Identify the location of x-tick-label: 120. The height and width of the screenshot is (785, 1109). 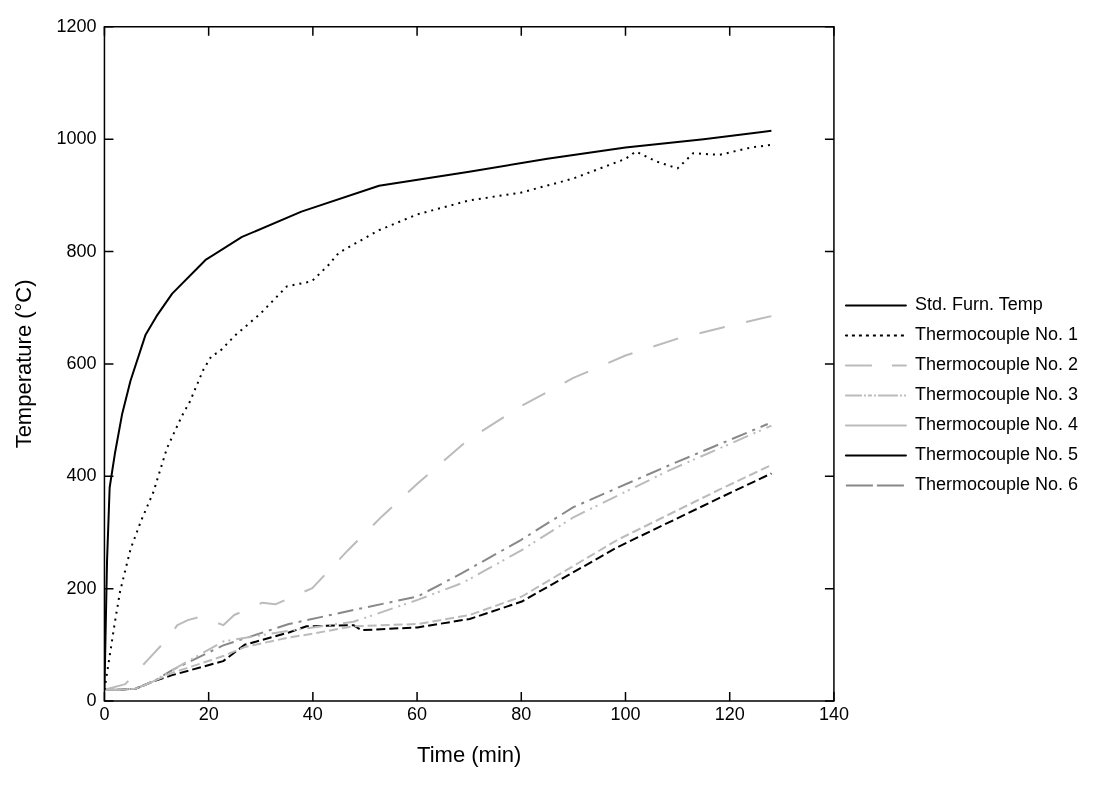
(729, 713).